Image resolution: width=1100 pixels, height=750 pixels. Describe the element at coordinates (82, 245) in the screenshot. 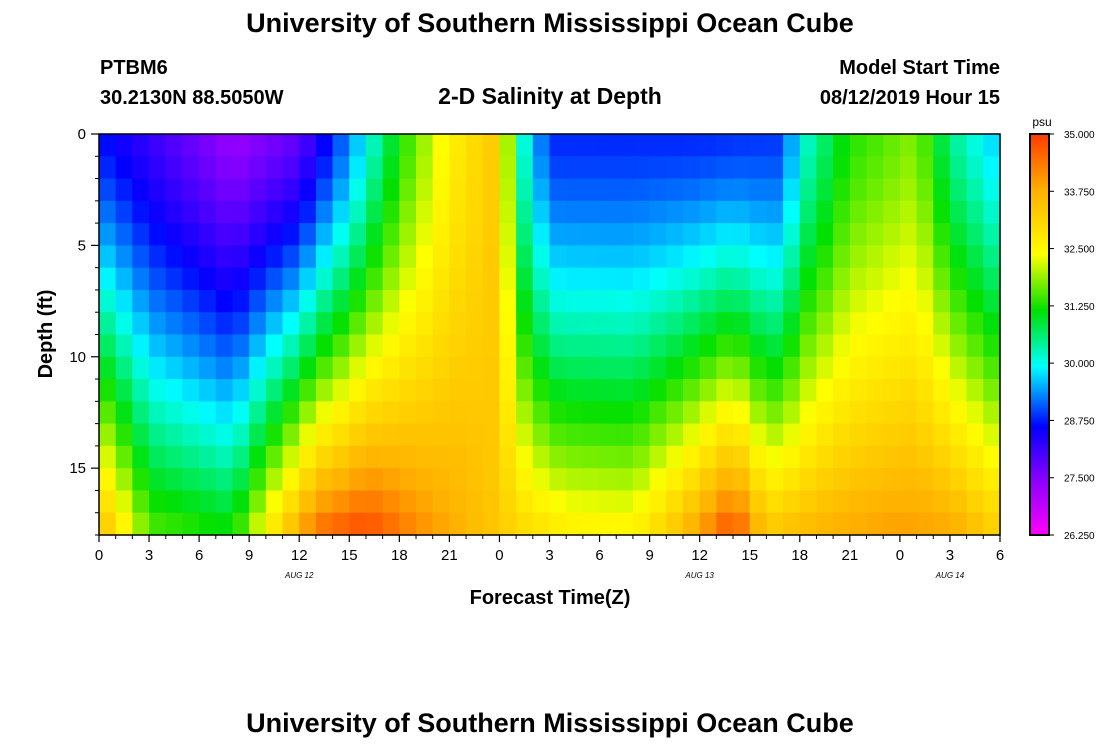

I see `y-tick-label: 5` at that location.